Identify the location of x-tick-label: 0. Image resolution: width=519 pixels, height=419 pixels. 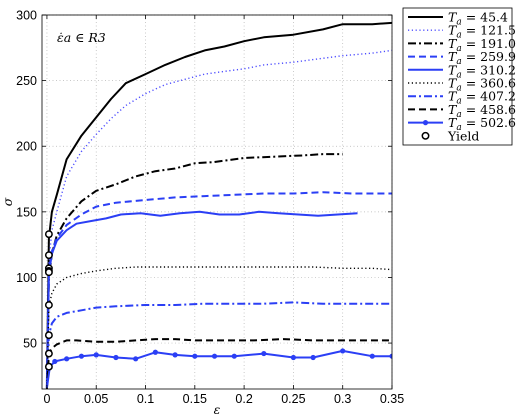
(46, 399).